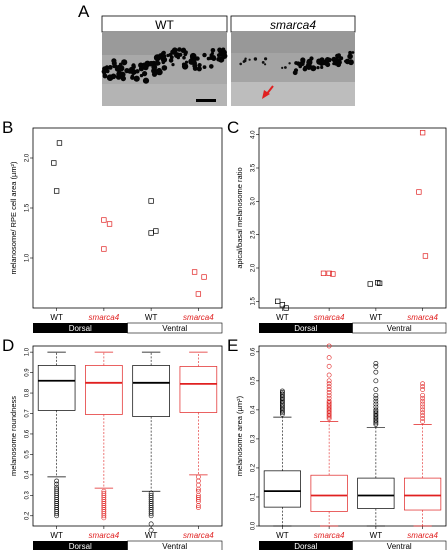 Image resolution: width=448 pixels, height=555 pixels. I want to click on panel-a-wt-melanosome-dots, so click(164, 65).